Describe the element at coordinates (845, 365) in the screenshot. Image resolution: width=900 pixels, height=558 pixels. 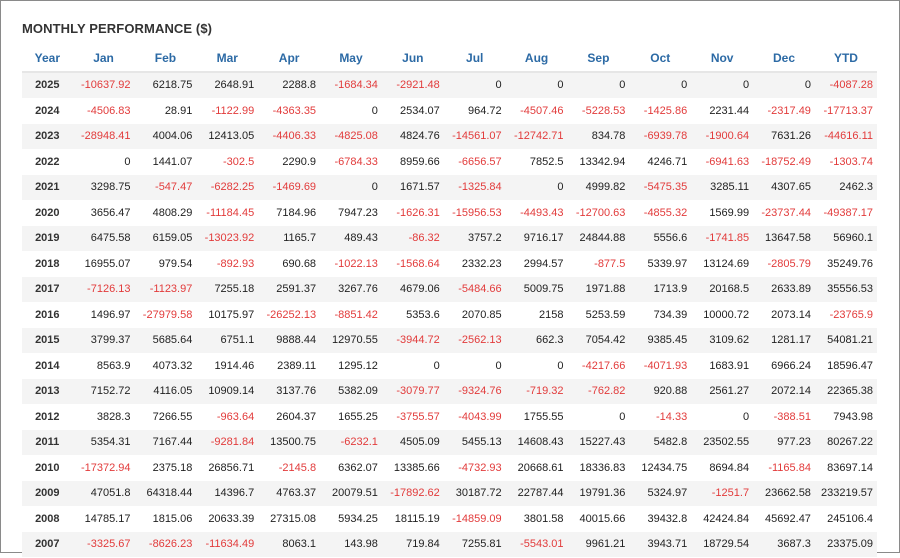
I see `ytd-cell: 18596.47` at that location.